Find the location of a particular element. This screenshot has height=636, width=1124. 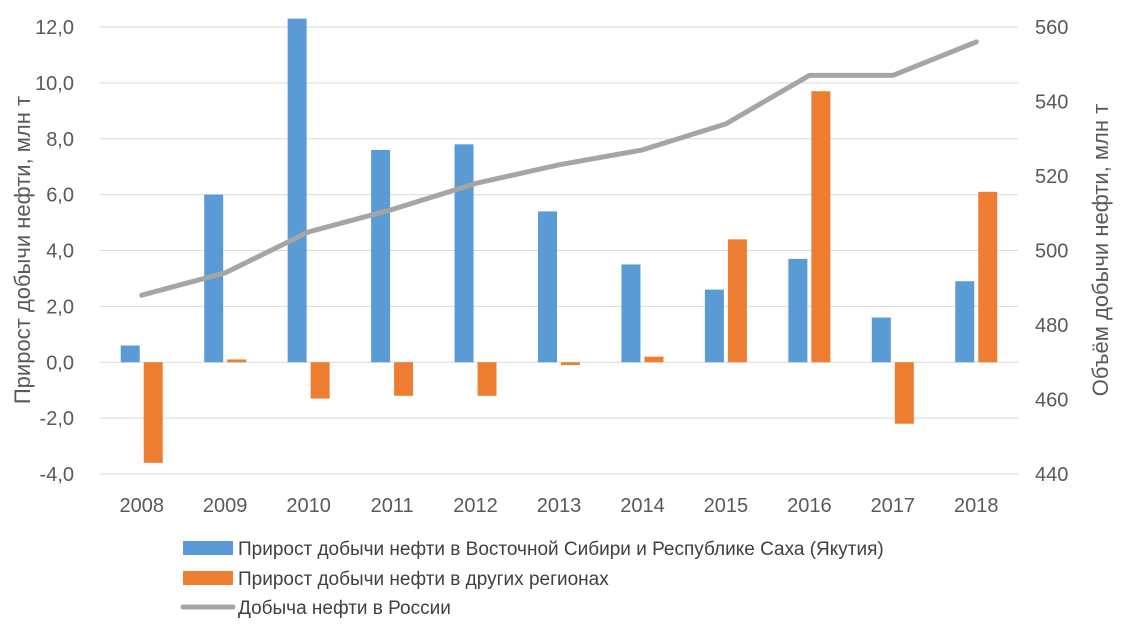

left-tick-label: 10,0 is located at coordinates (54, 84).